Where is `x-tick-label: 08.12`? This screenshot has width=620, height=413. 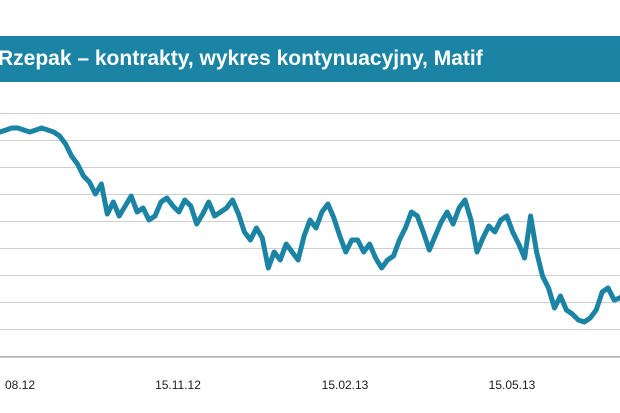
x-tick-label: 08.12 is located at coordinates (20, 385).